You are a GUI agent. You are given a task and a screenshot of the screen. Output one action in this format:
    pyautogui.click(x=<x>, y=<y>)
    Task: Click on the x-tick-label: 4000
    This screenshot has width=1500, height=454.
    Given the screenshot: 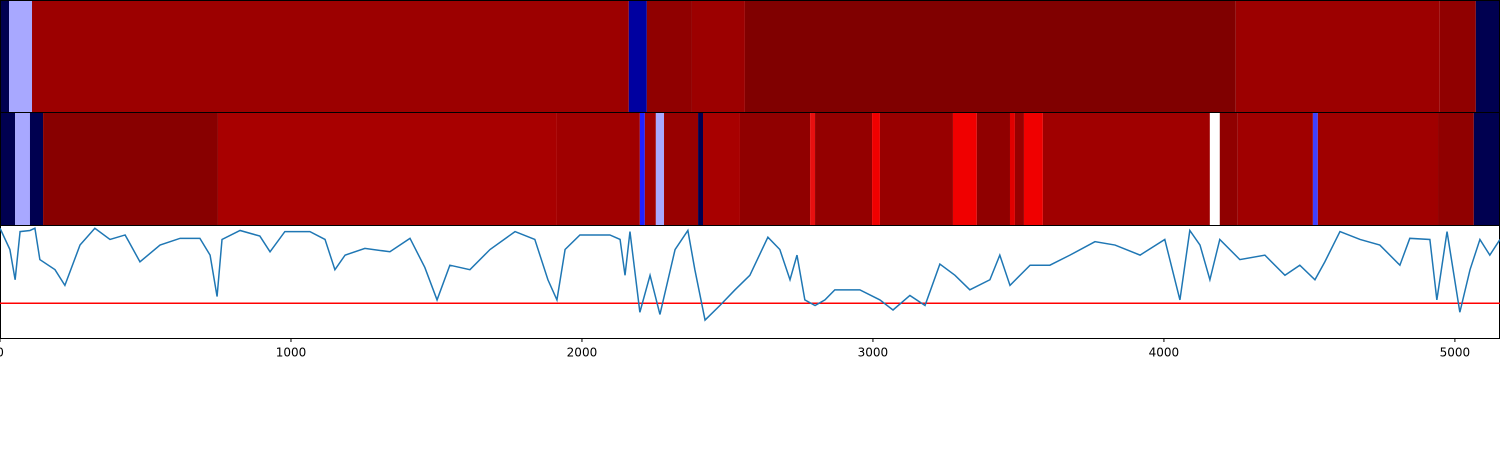 What is the action you would take?
    pyautogui.click(x=1164, y=353)
    